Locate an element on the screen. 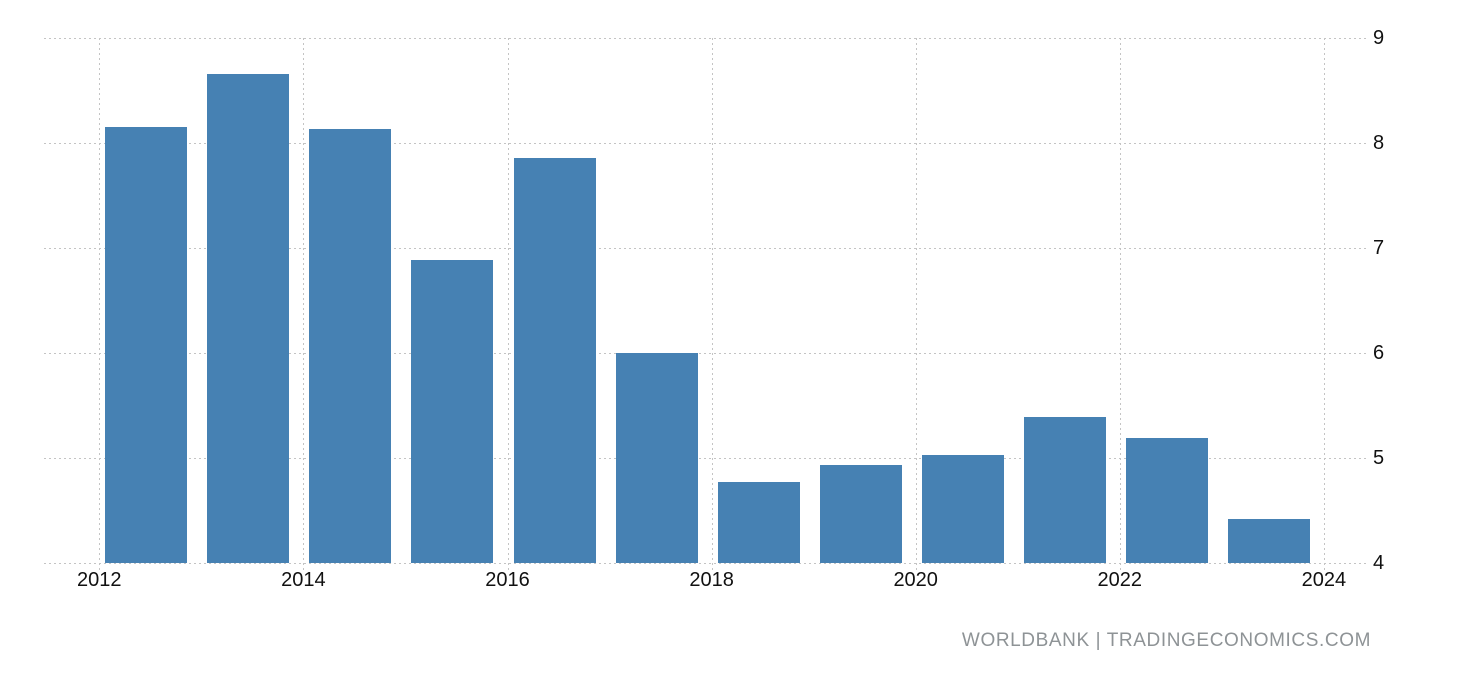 This screenshot has height=680, width=1460. x-axis-tick-label: 2016 is located at coordinates (507, 580).